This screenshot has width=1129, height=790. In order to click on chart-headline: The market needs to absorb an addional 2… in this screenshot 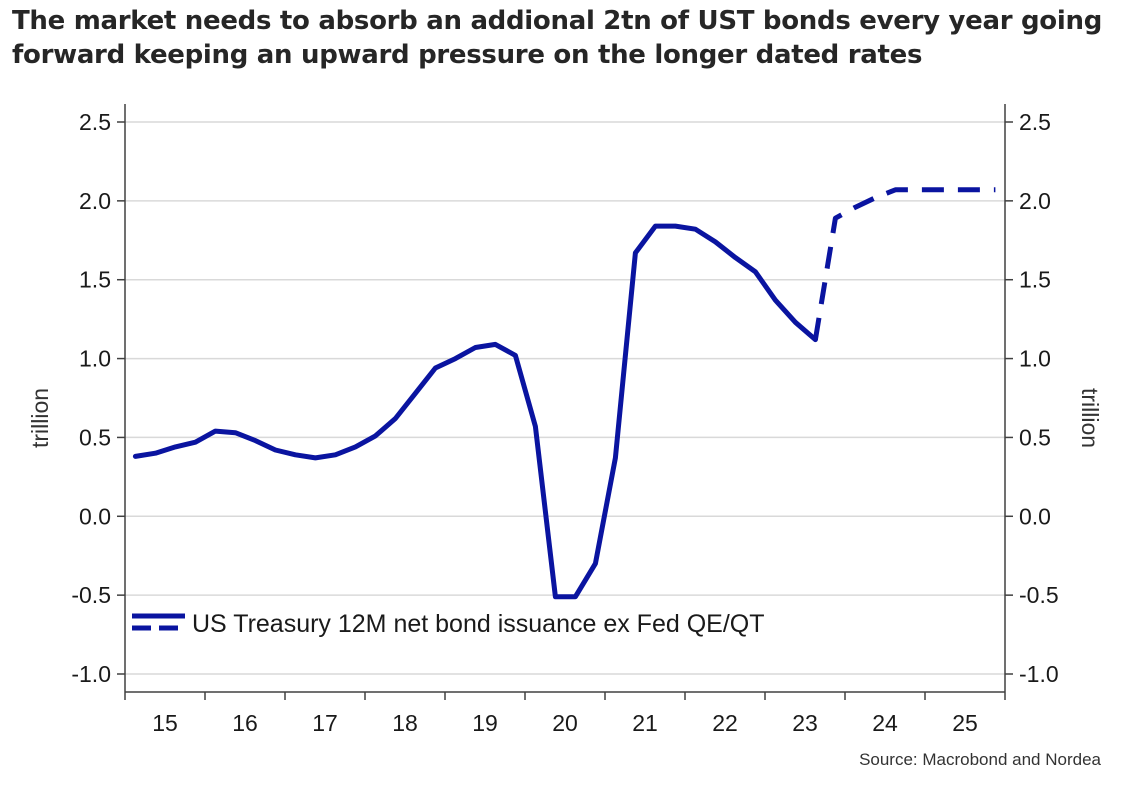, I will do `click(557, 38)`.